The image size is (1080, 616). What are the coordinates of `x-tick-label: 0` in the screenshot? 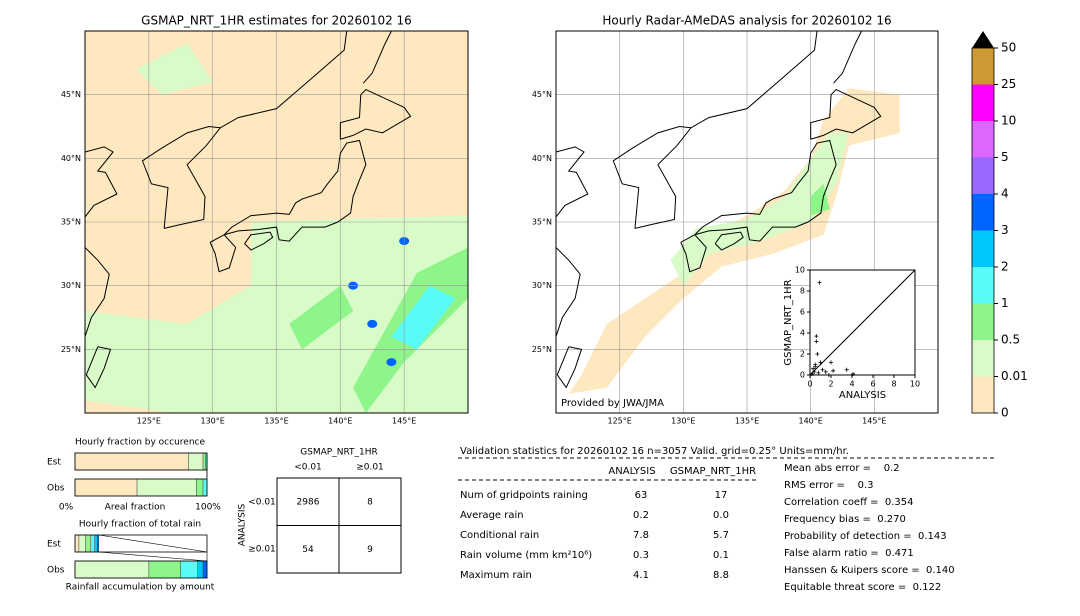 It's located at (809, 384).